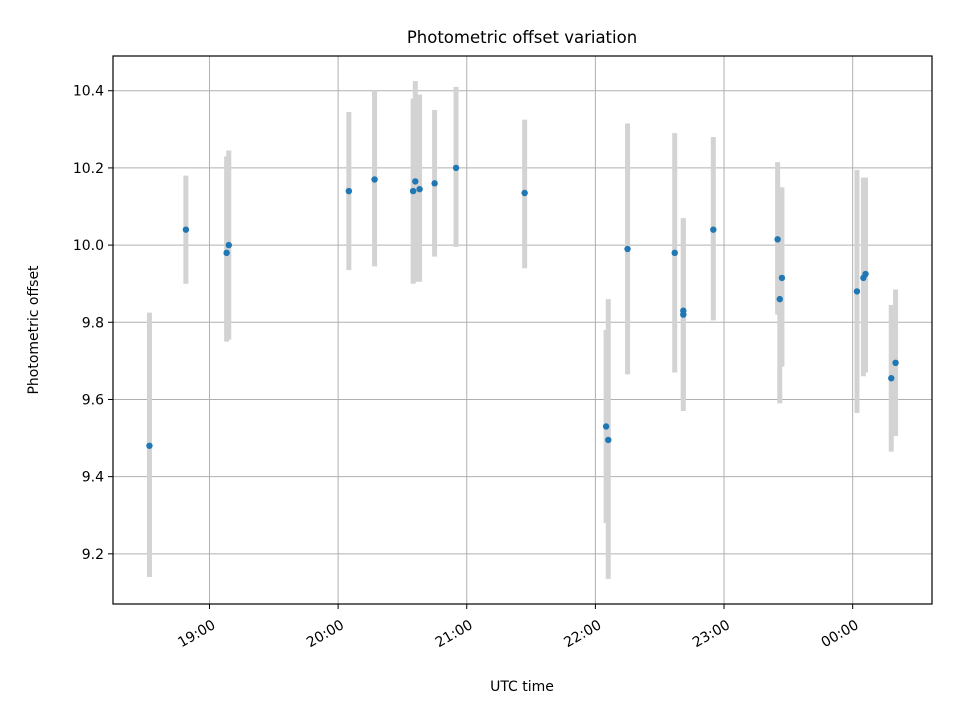  I want to click on y-tick-label: 9.2, so click(93, 555).